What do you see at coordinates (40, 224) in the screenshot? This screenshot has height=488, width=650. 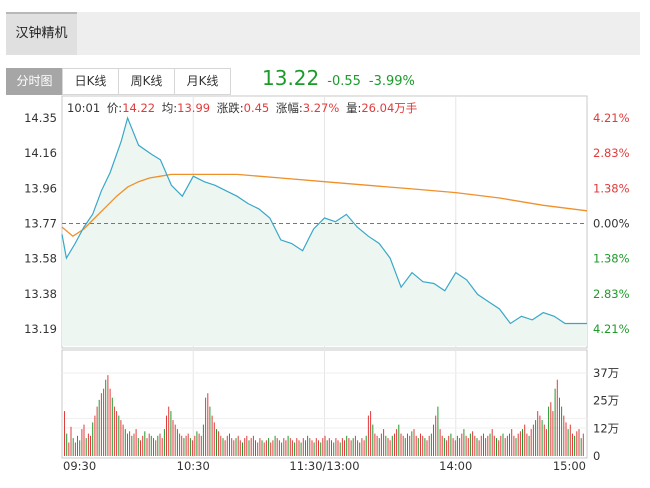 I see `price-tick-label: 13.77` at bounding box center [40, 224].